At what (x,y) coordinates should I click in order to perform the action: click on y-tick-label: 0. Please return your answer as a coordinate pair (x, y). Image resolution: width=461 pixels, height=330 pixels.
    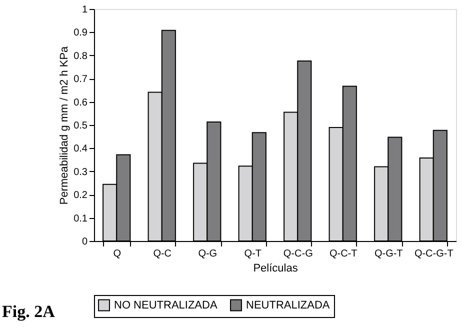
    Looking at the image, I should click on (85, 242).